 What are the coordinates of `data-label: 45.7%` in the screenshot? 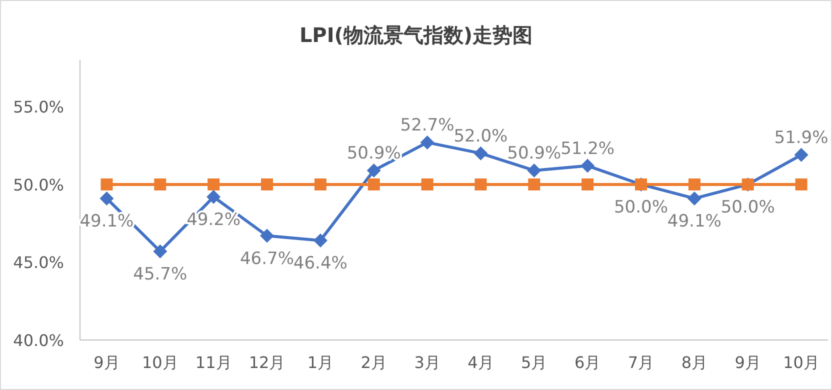 It's located at (160, 274).